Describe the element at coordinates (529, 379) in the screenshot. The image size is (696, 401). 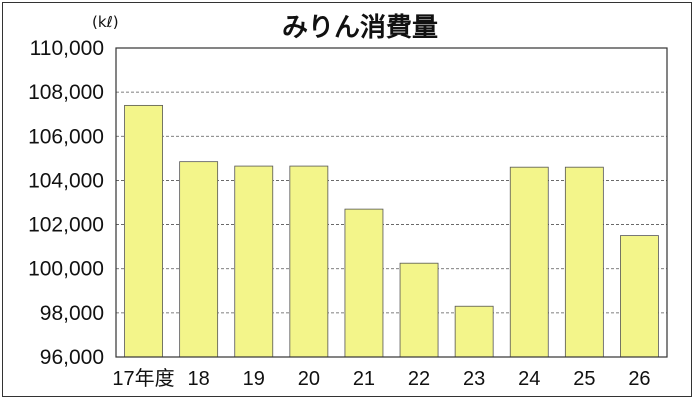
I see `x-tick-label: 24` at that location.